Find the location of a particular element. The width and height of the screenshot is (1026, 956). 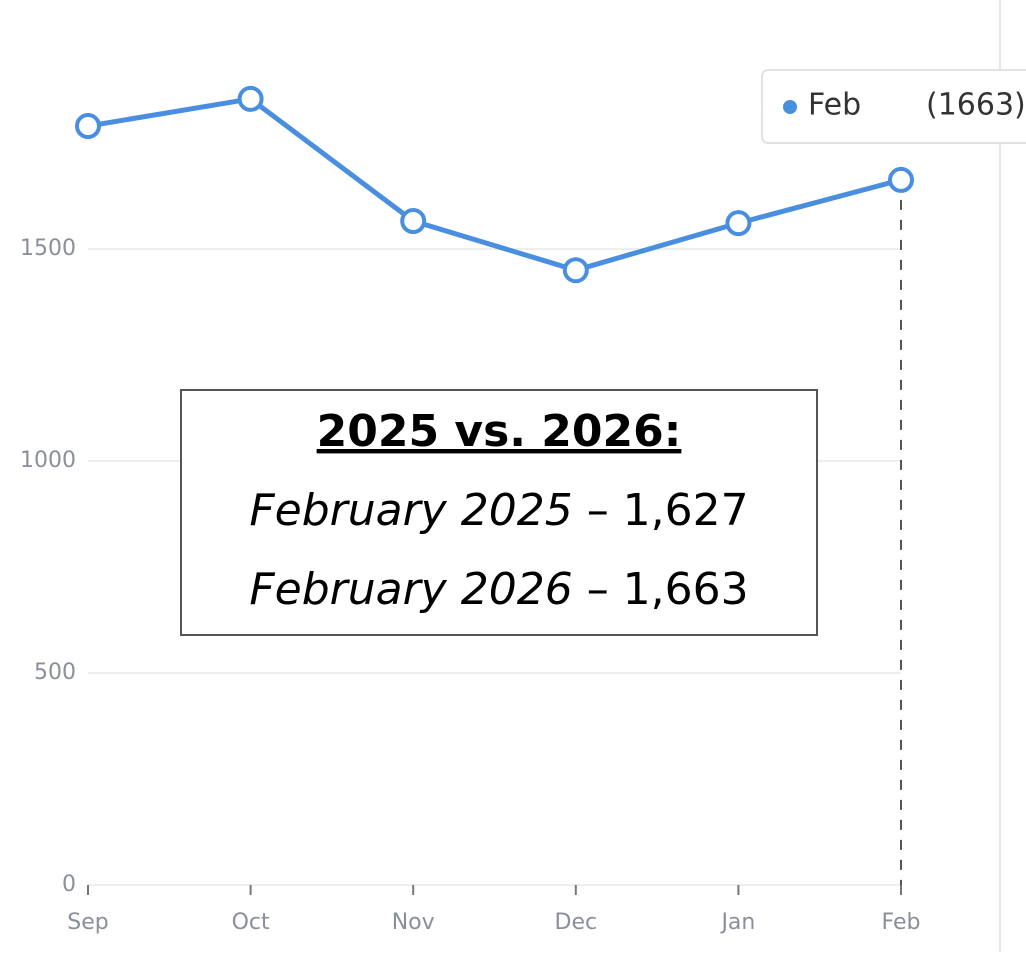

annotation-line: February 2026 – 1,663 is located at coordinates (498, 589).